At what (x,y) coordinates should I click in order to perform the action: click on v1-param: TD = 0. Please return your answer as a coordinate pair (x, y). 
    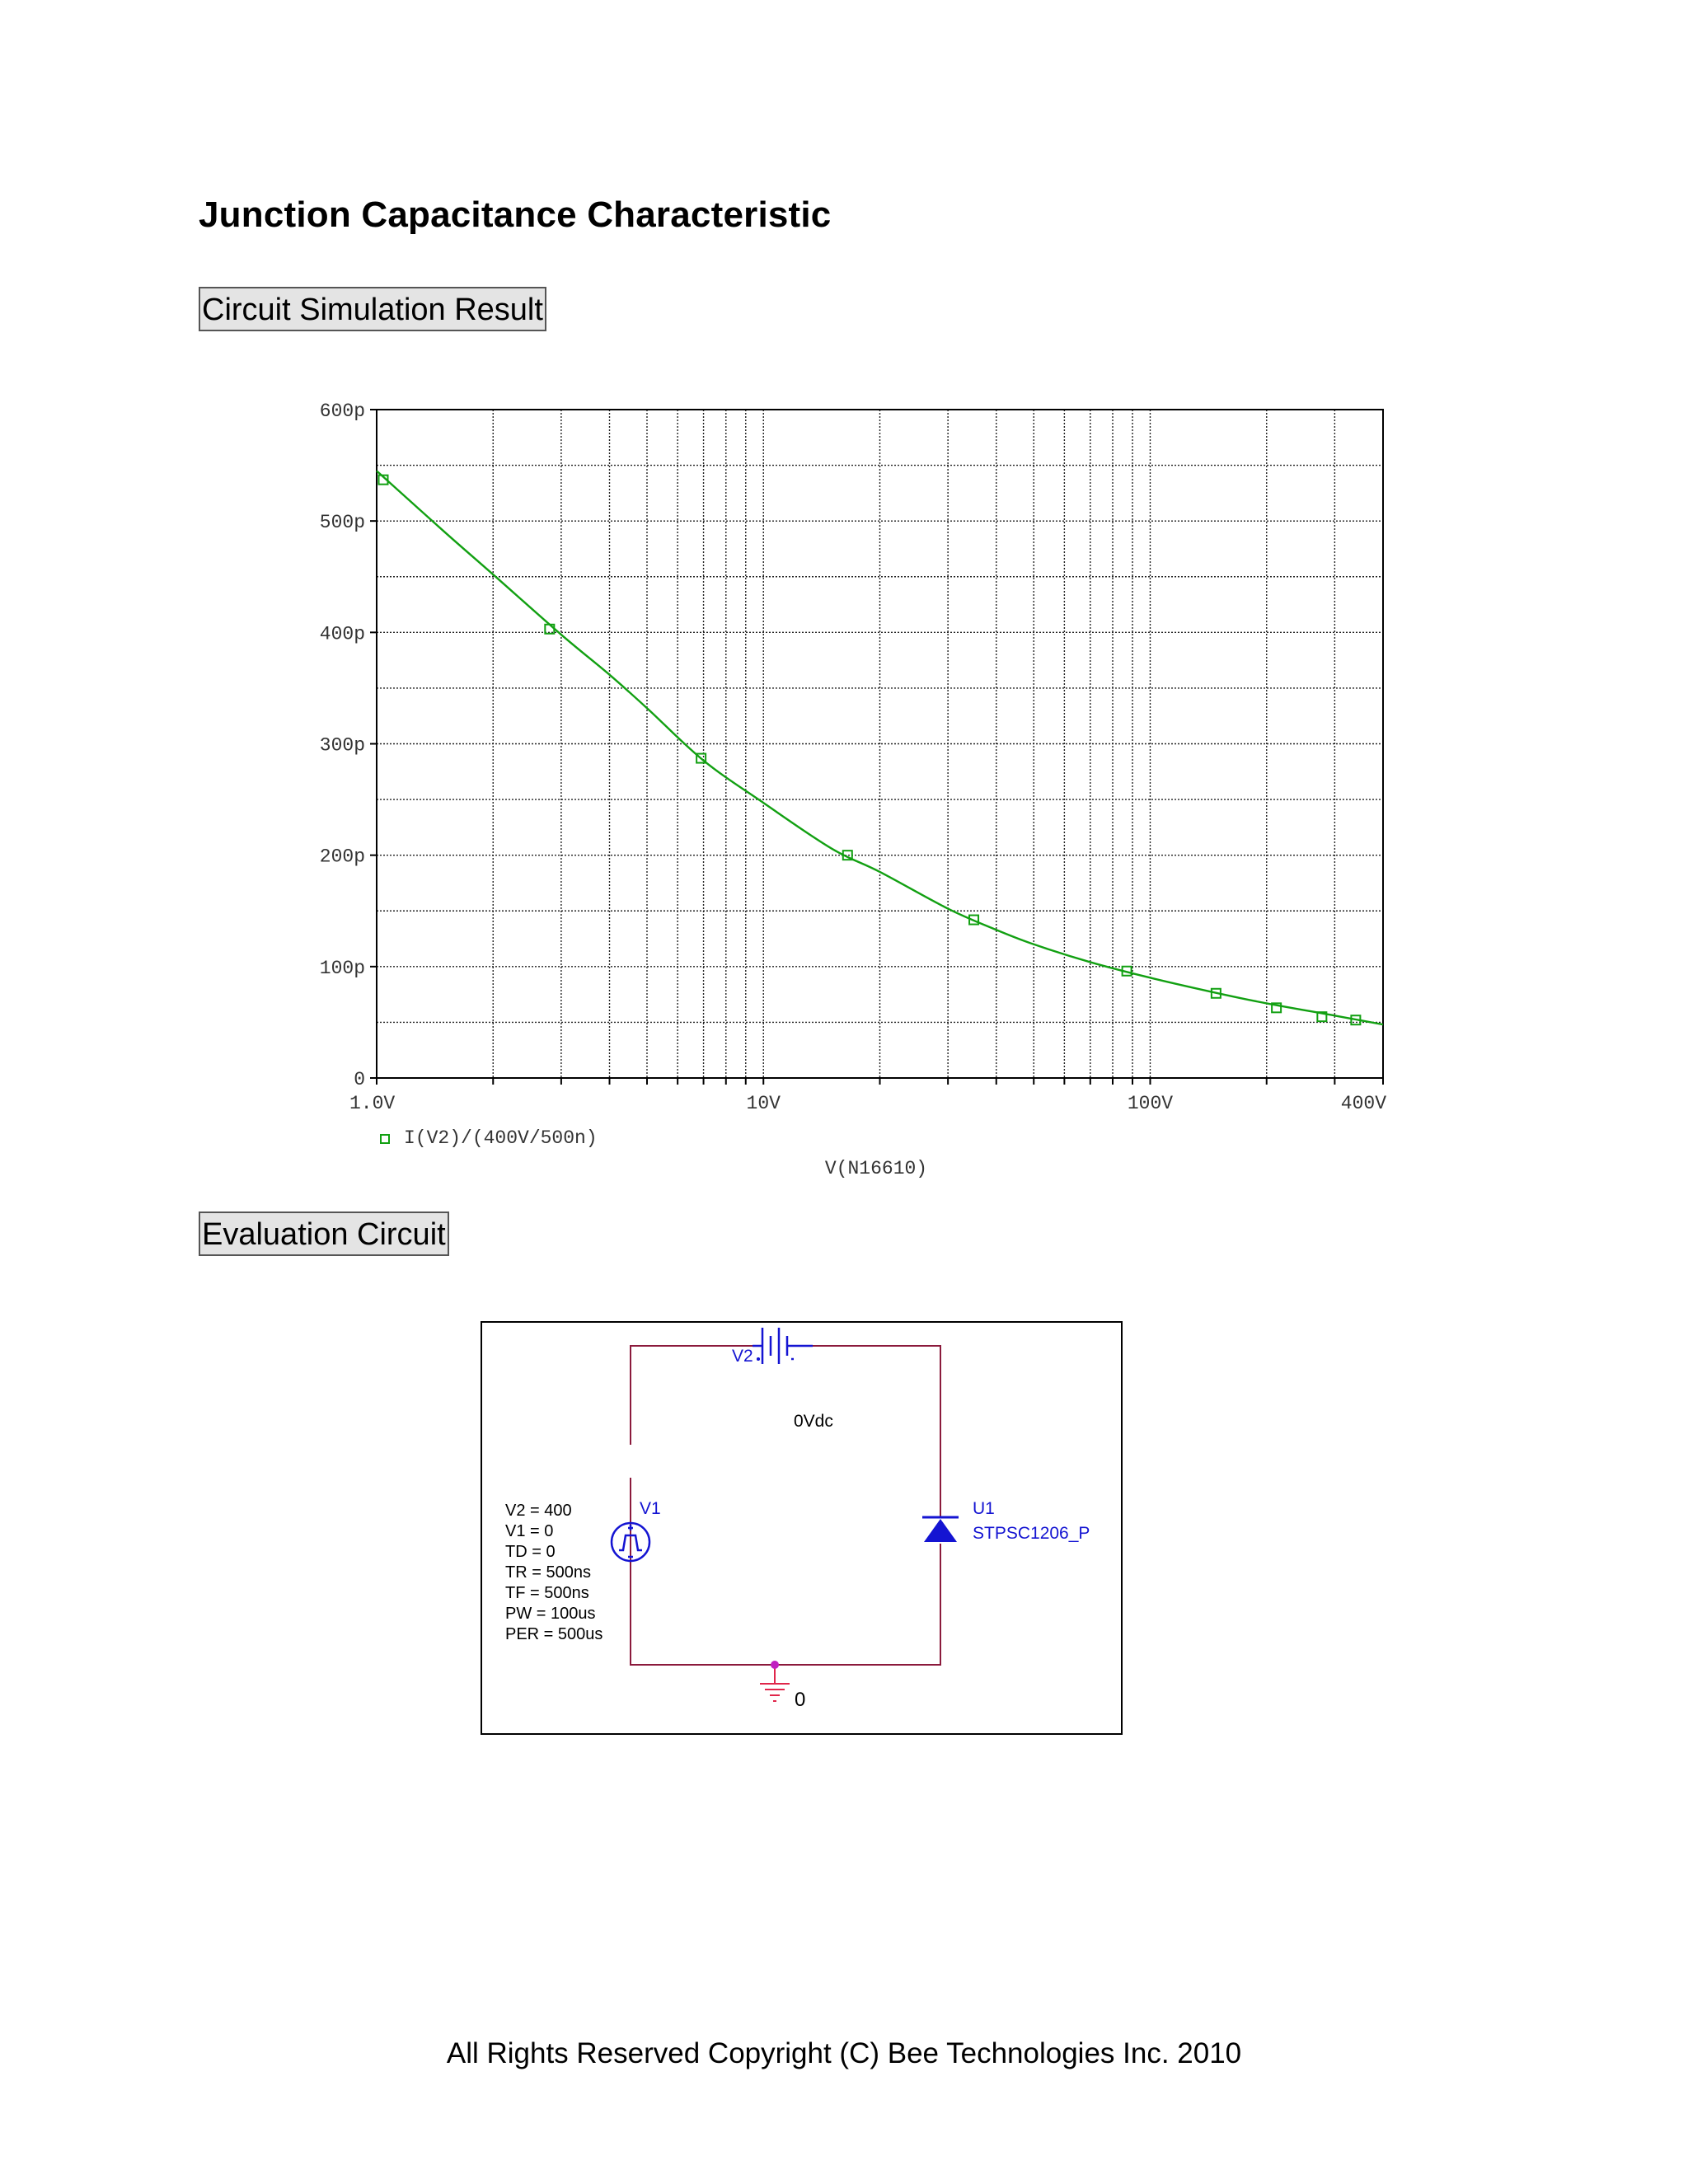
    Looking at the image, I should click on (530, 1552).